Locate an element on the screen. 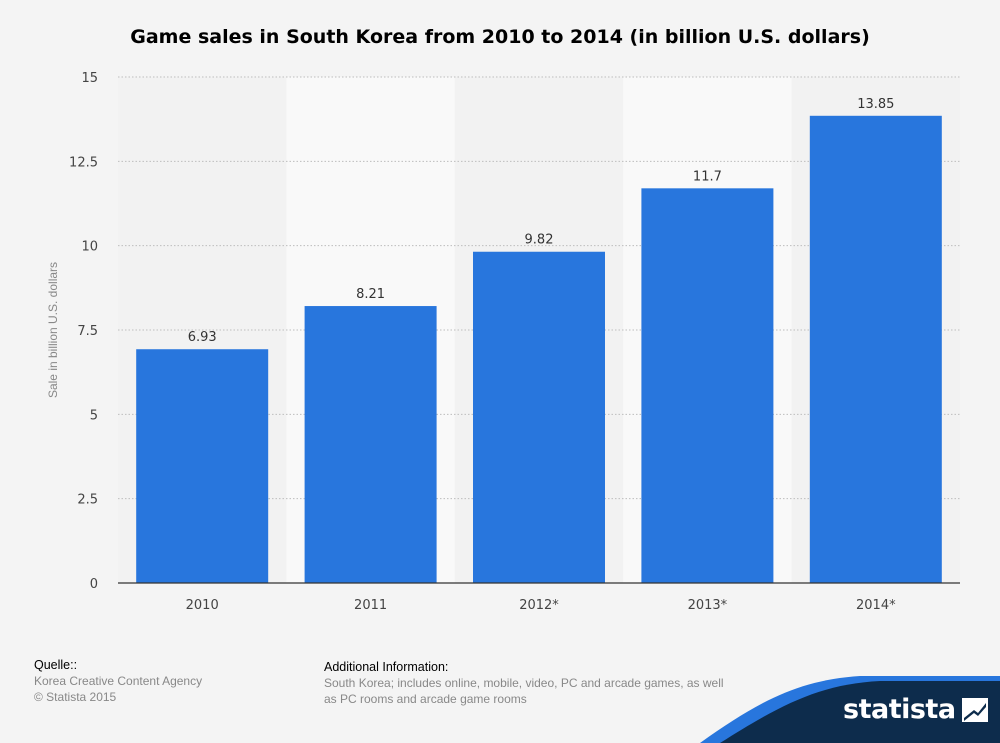 This screenshot has height=743, width=1000. data-label: 13.85 is located at coordinates (875, 104).